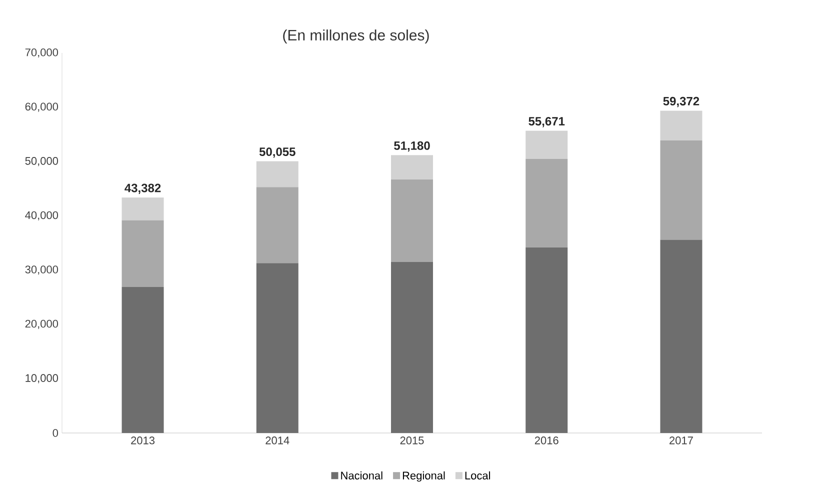  I want to click on y-tick-label: 30,000, so click(41, 270).